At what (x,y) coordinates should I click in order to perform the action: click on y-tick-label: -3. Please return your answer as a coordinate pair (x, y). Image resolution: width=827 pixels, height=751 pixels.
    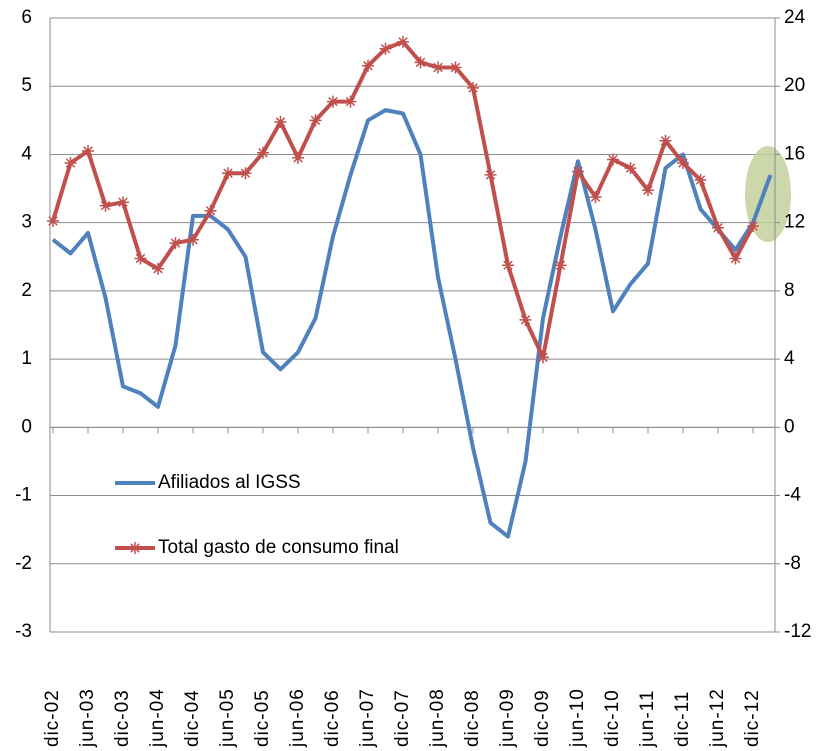
    Looking at the image, I should click on (23, 631).